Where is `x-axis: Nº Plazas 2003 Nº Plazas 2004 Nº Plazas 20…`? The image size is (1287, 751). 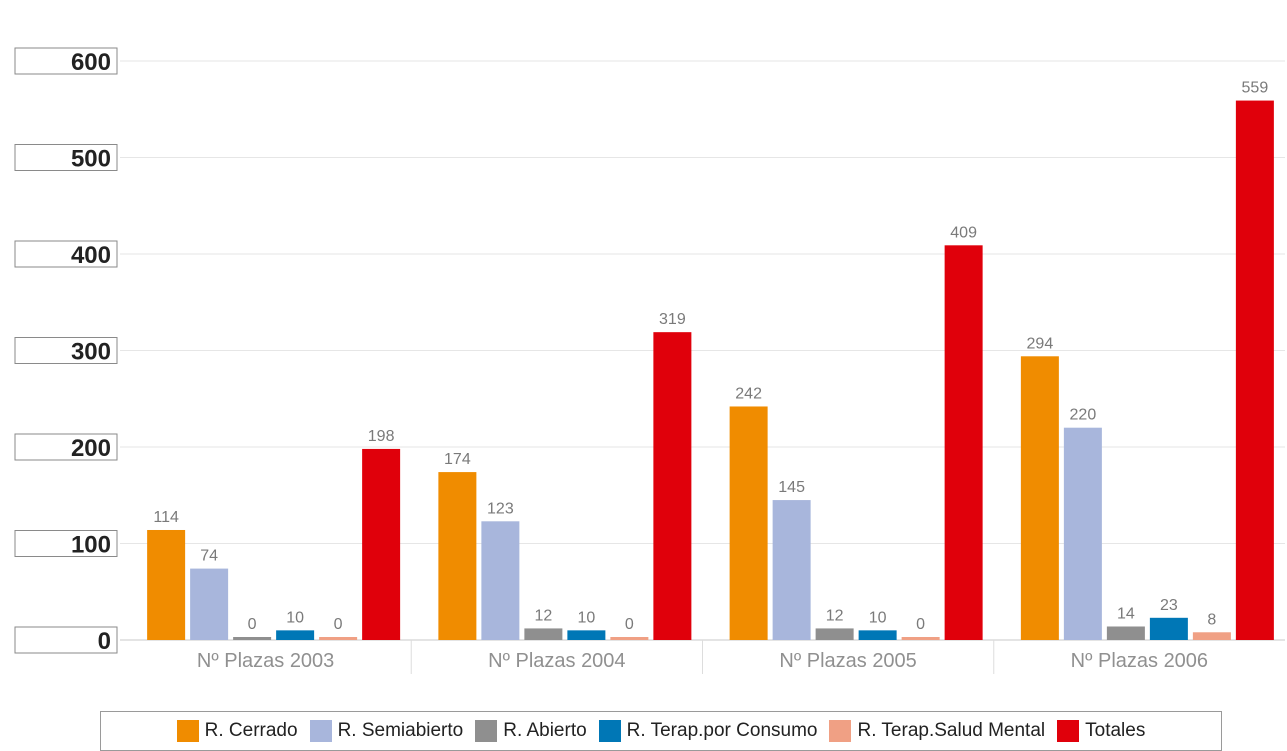 x-axis: Nº Plazas 2003 Nº Plazas 2004 Nº Plazas 20… is located at coordinates (702, 657).